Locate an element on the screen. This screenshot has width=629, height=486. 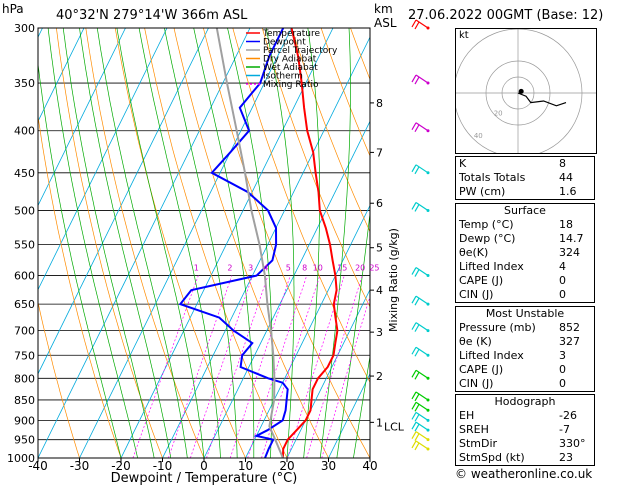
mixing-ratio-label: 10 is located at coordinates (318, 268).